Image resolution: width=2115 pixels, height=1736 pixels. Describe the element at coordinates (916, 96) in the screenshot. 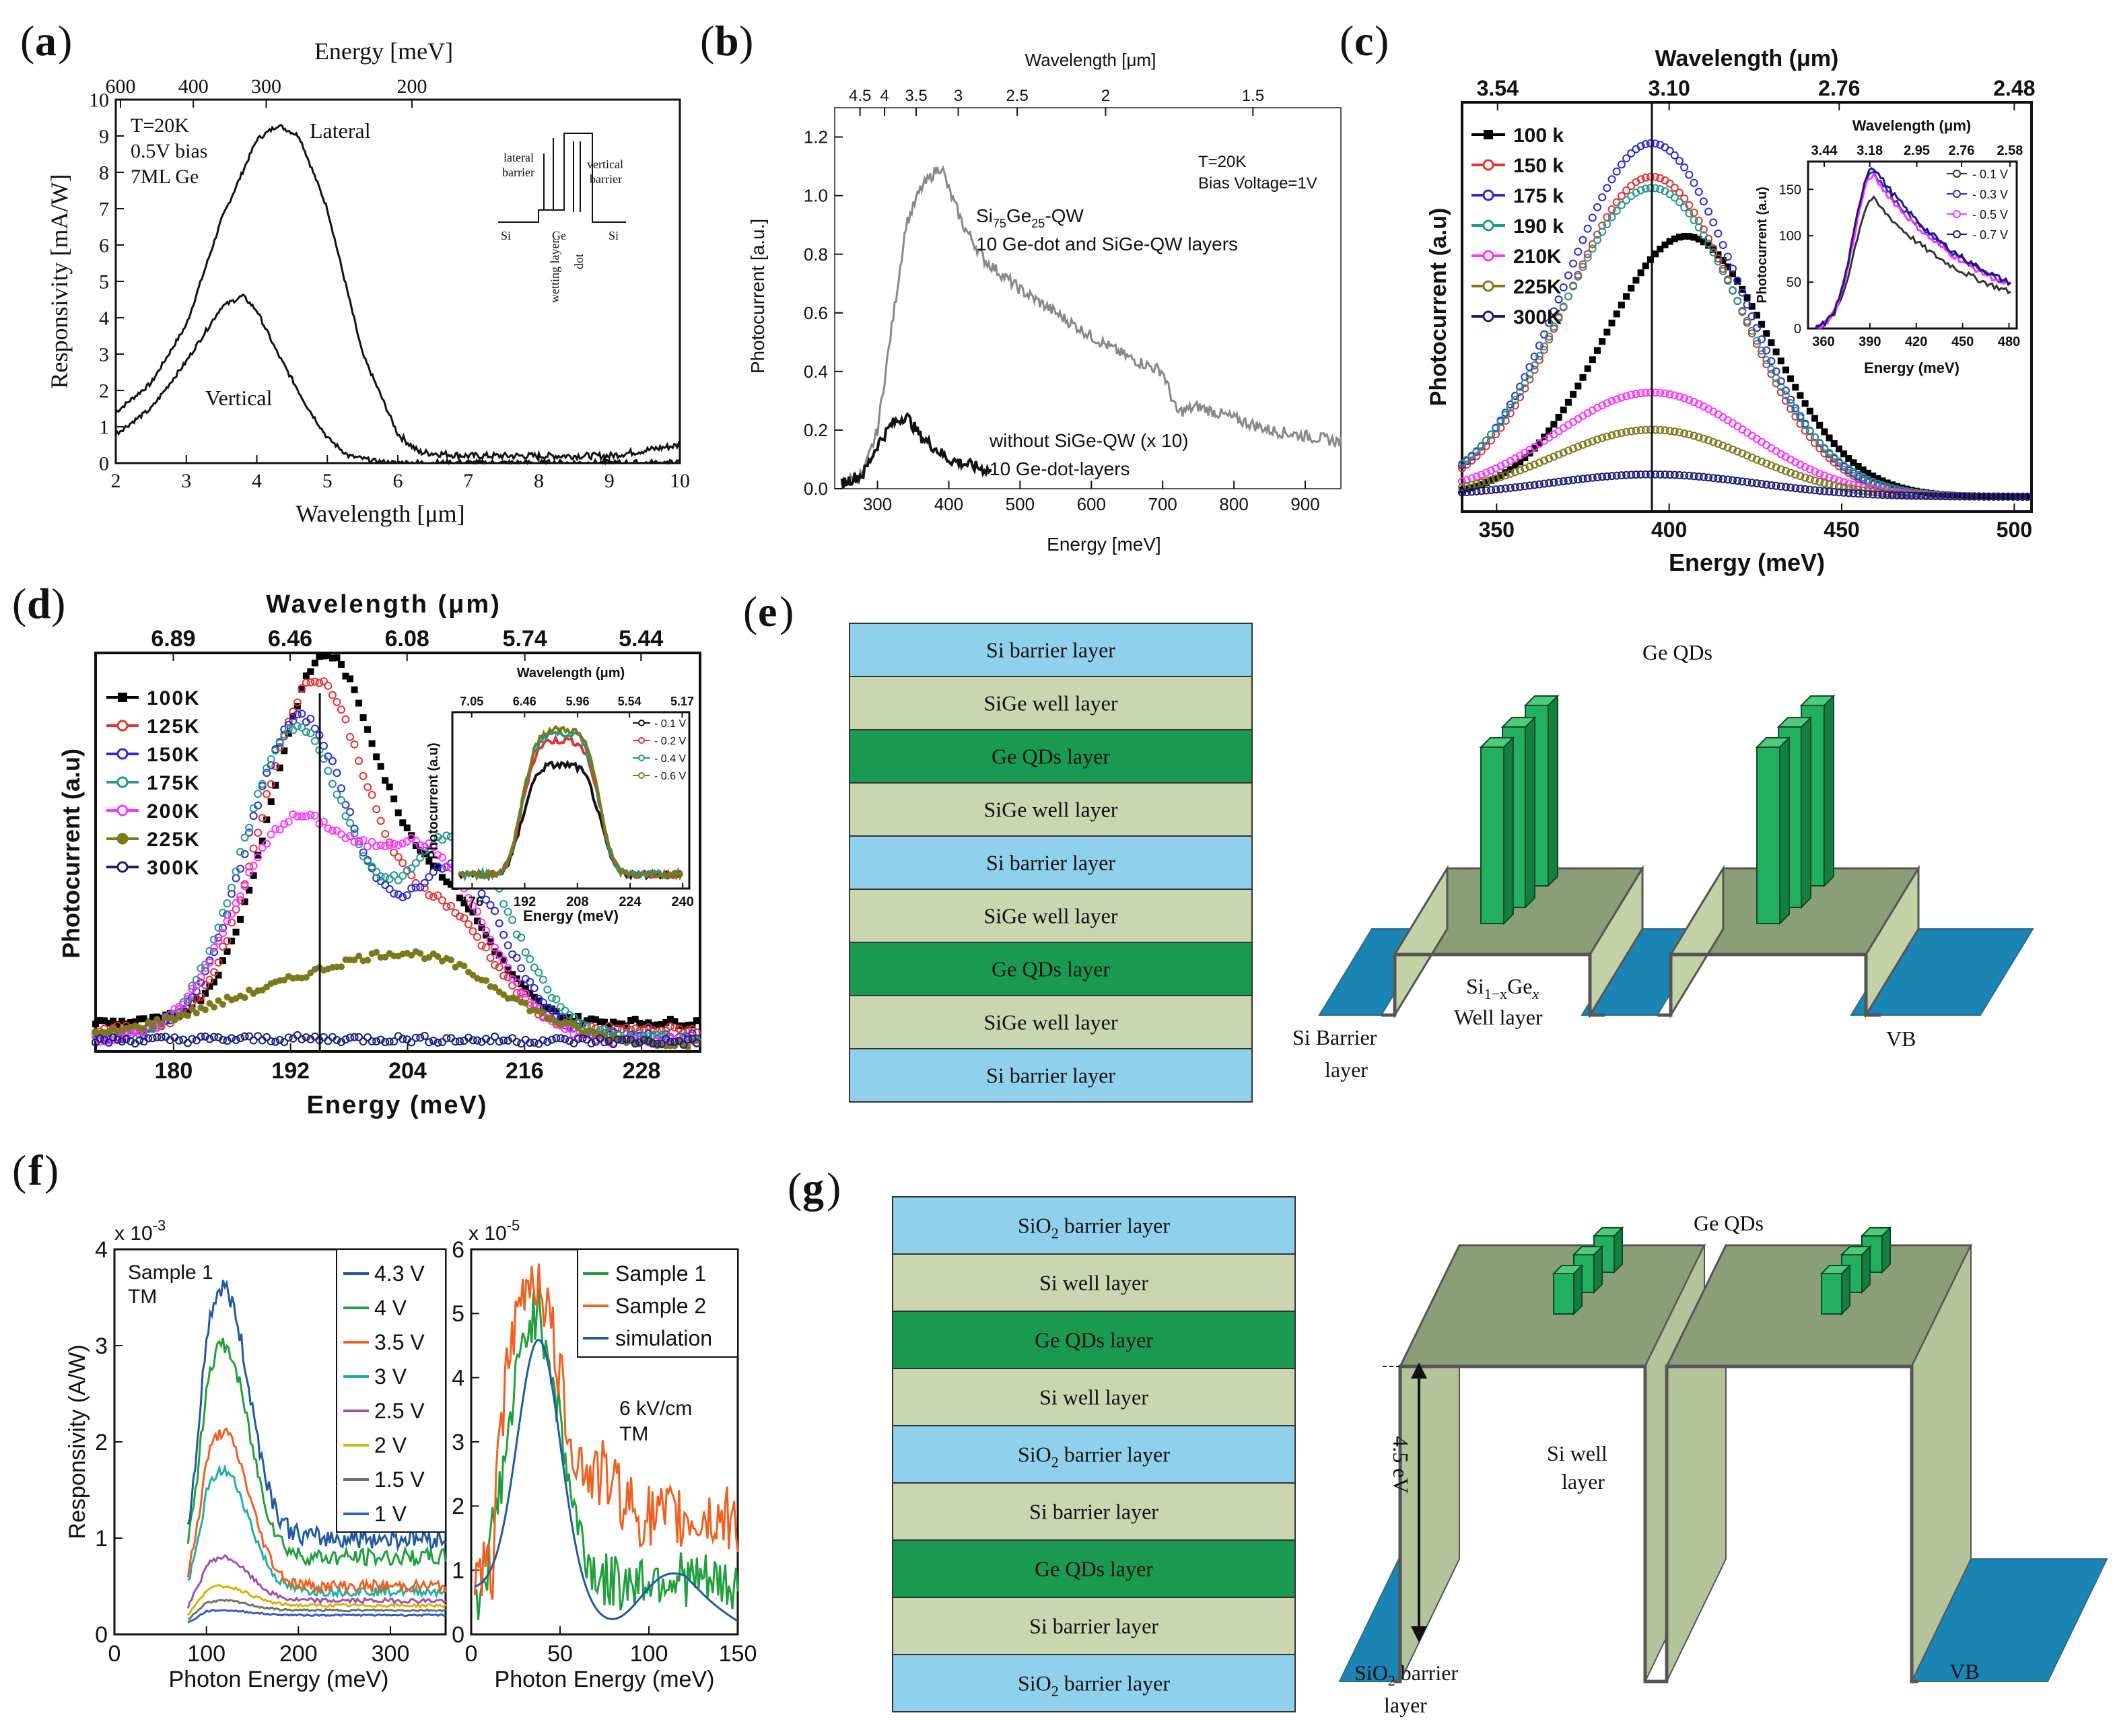

I see `top-tick-label: 3.5` at that location.